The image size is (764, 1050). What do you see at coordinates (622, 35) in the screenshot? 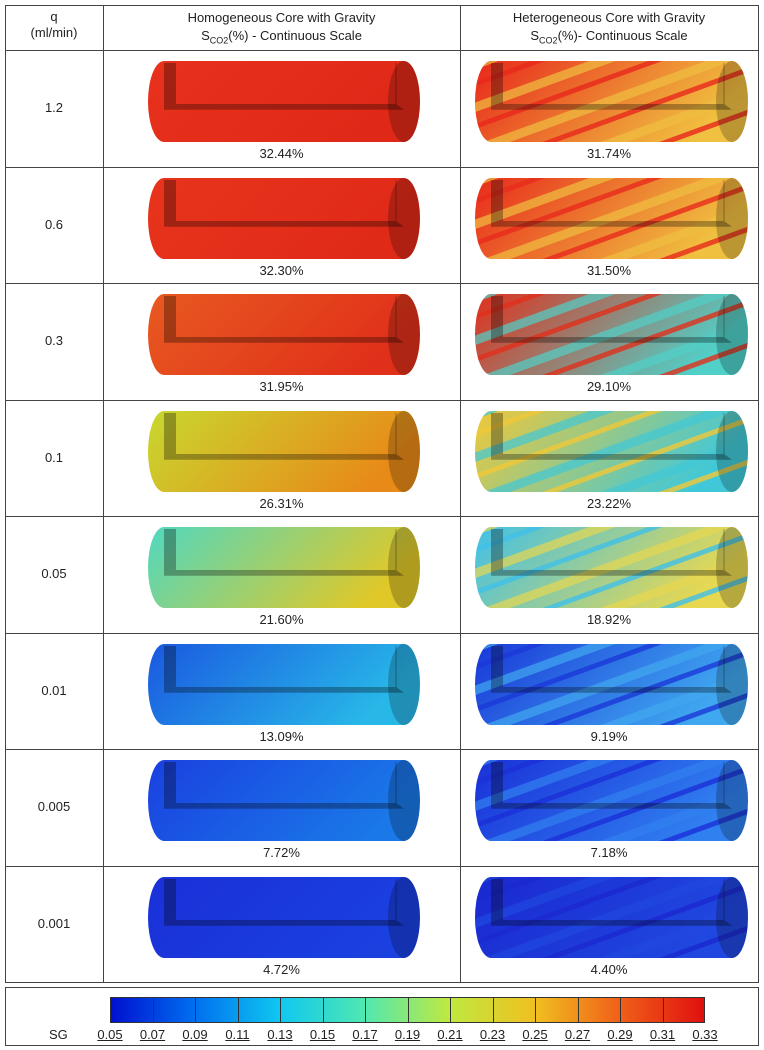
I see `suffix: (%)- Continuous Scale` at bounding box center [622, 35].